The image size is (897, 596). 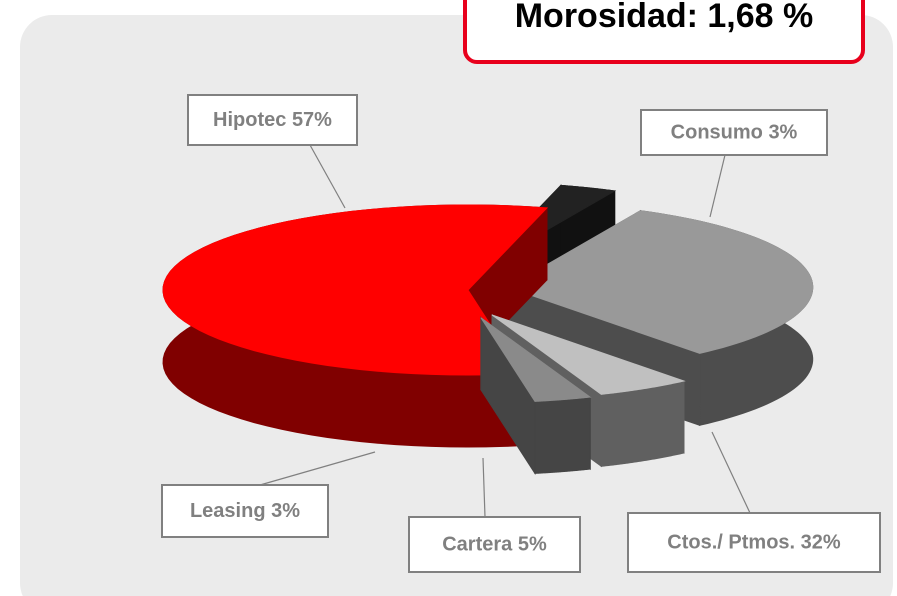 I want to click on value-label: 32%, so click(x=821, y=543).